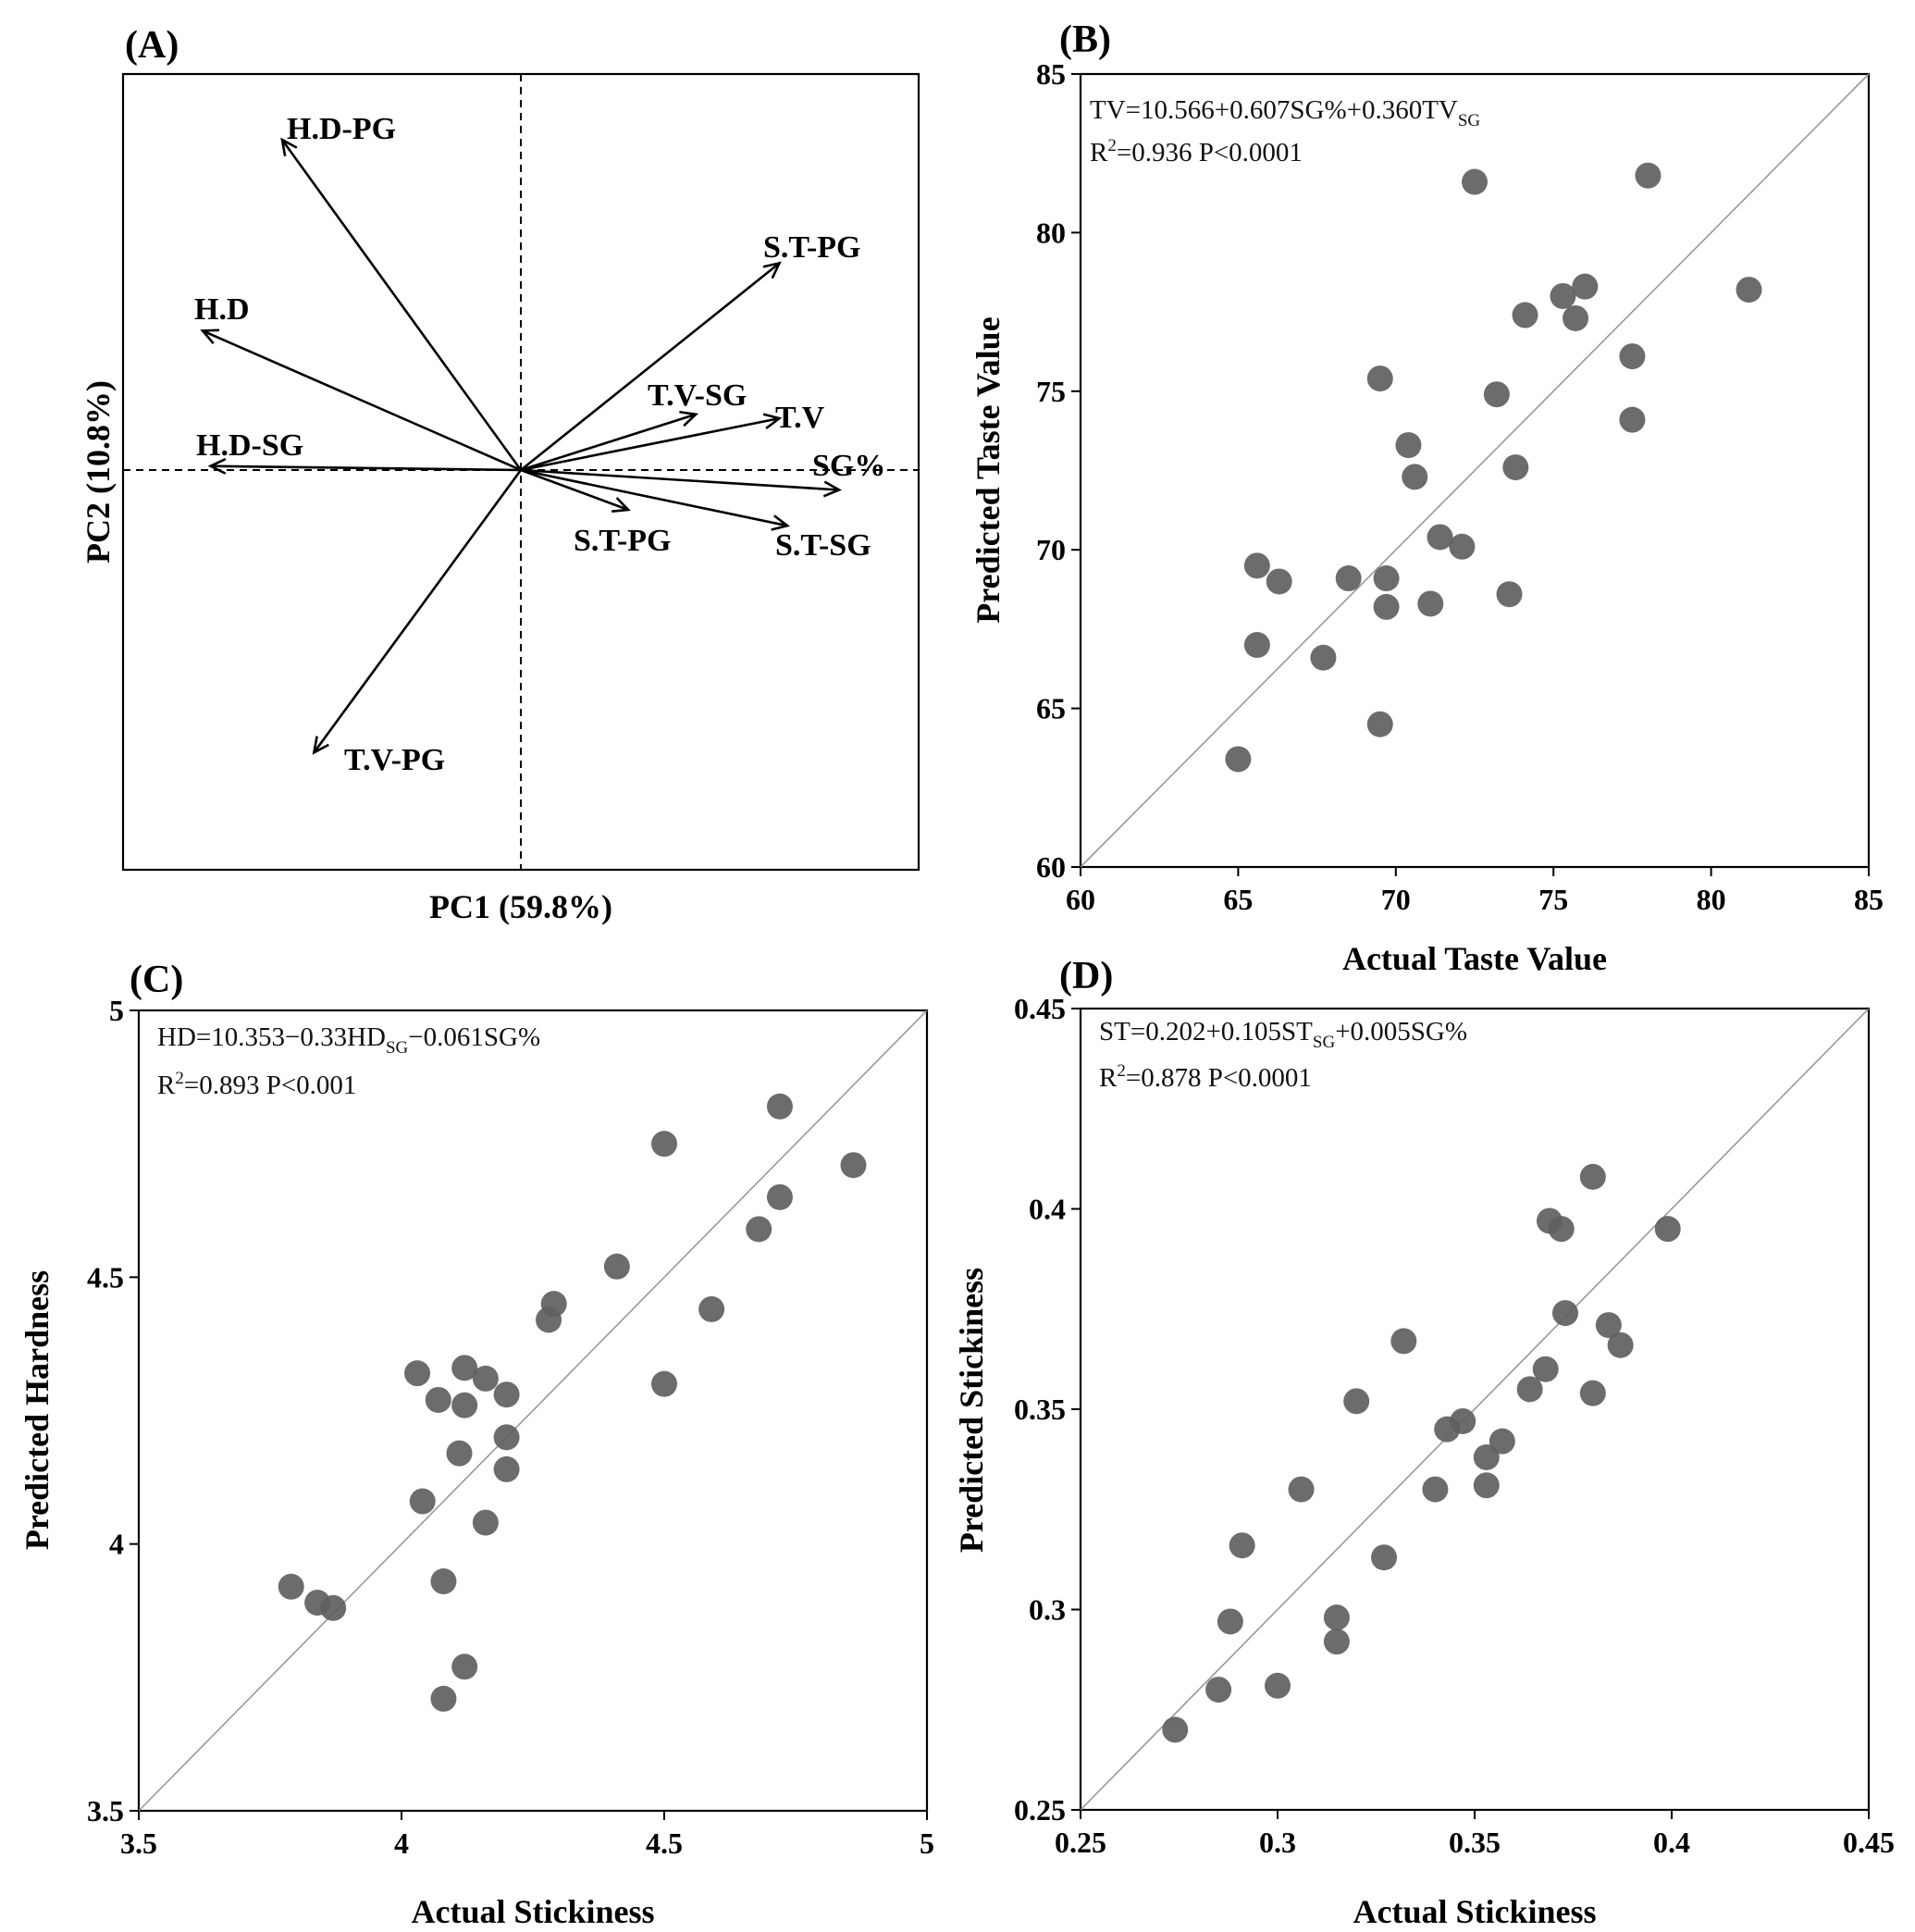 The width and height of the screenshot is (1915, 1932). Describe the element at coordinates (397, 1048) in the screenshot. I see `panel-c-equation-subscript: SG` at that location.